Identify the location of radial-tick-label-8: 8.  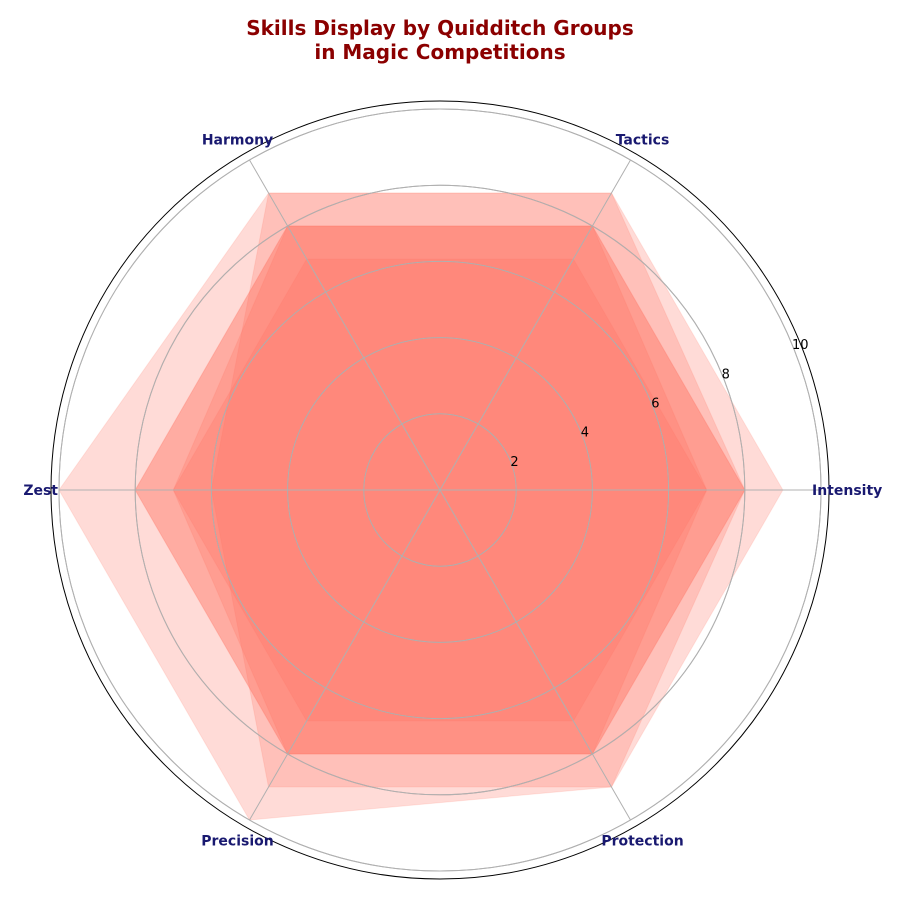
(726, 374).